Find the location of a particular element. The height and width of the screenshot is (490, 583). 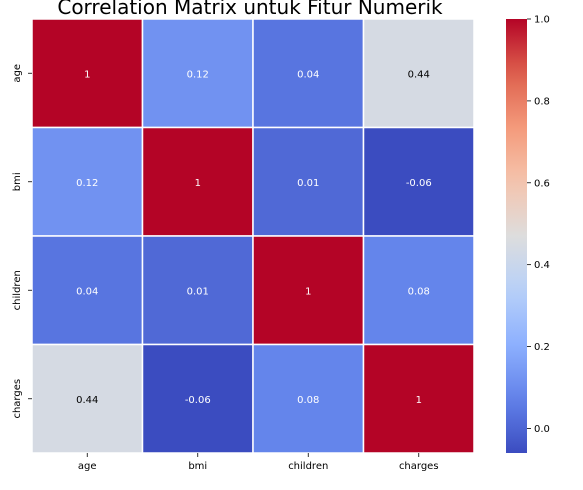

colorbar-tick-label: 0.8 is located at coordinates (542, 101).